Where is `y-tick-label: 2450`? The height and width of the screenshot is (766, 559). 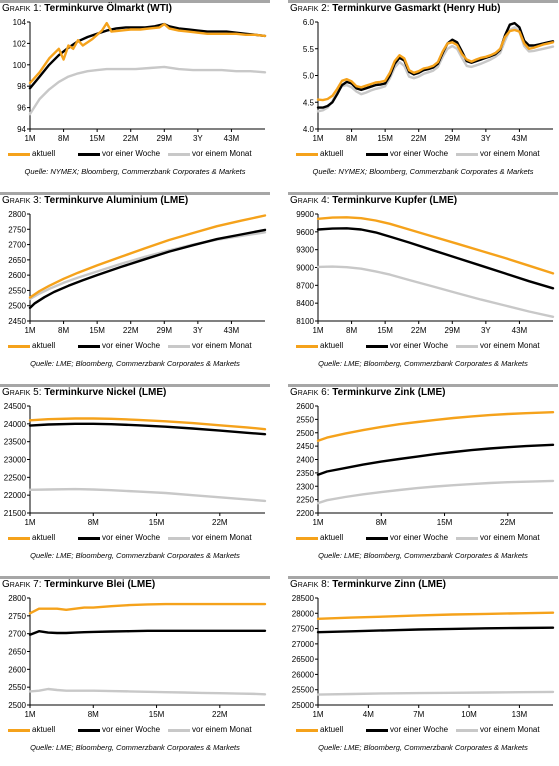
y-tick-label: 2450 is located at coordinates (305, 446).